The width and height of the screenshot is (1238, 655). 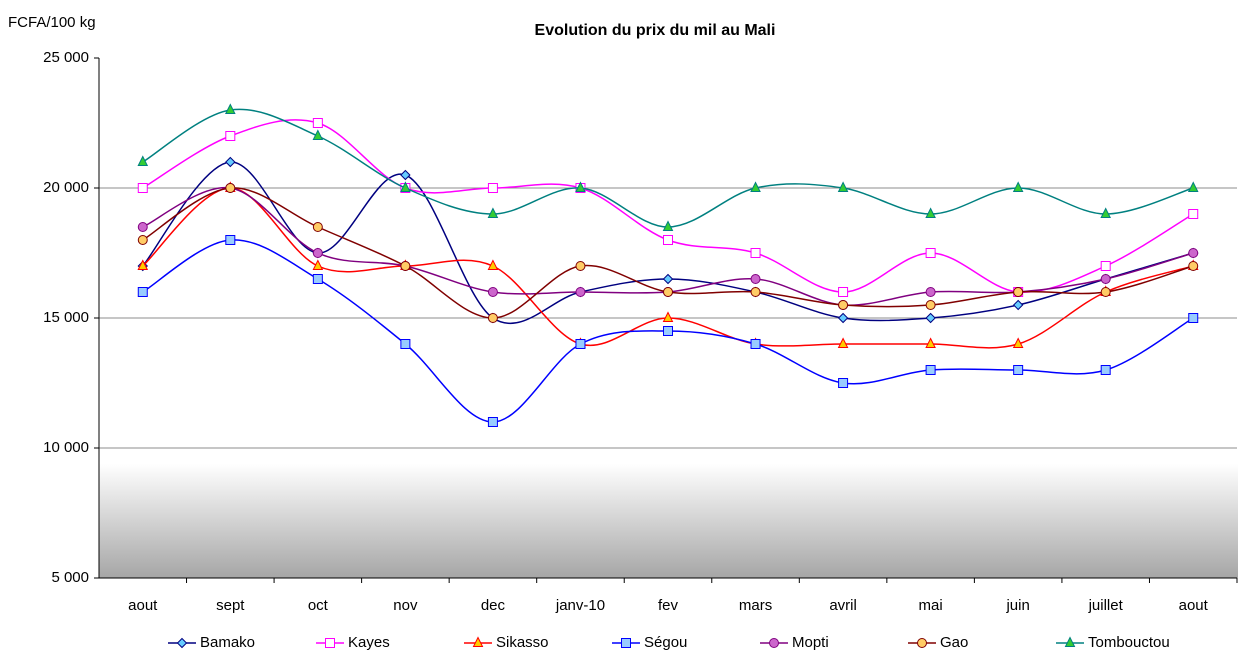 I want to click on y-axis-label: FCFA/100 kg, so click(x=52, y=22).